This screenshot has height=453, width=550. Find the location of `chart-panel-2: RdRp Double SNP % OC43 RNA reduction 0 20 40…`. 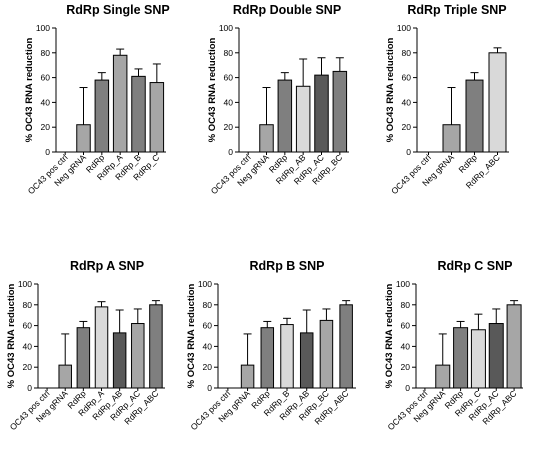

chart-panel-2: RdRp Double SNP % OC43 RNA reduction 0 20 40… is located at coordinates (278, 99).